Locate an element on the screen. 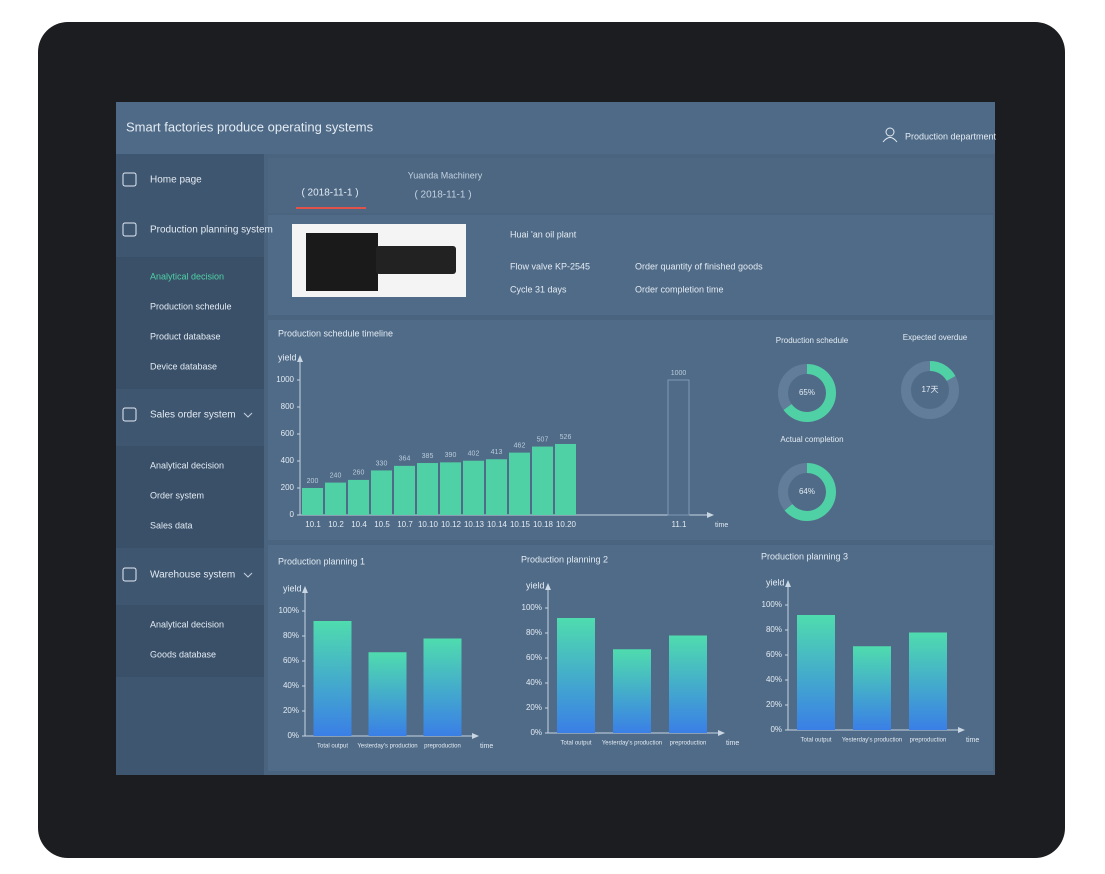 The image size is (1105, 874). x-tick-label: 10.10 is located at coordinates (428, 524).